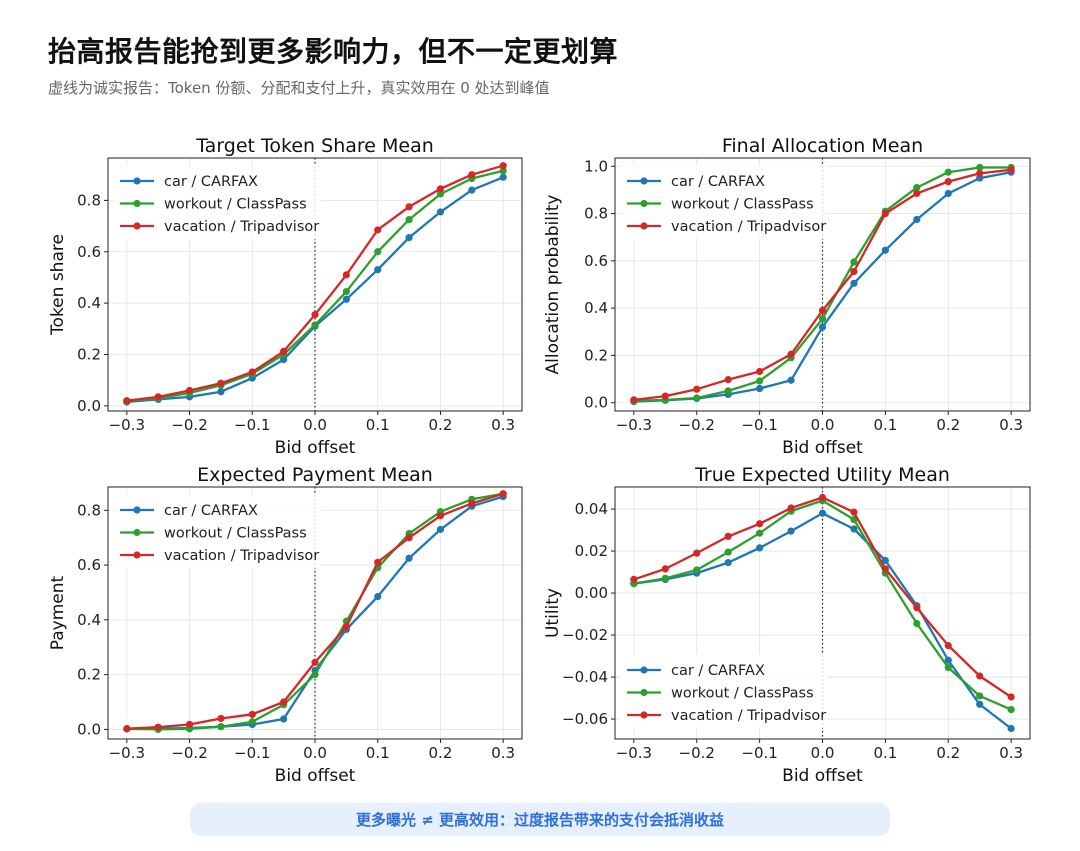 This screenshot has height=851, width=1080. Describe the element at coordinates (585, 635) in the screenshot. I see `y-tick-label: −0.02` at that location.